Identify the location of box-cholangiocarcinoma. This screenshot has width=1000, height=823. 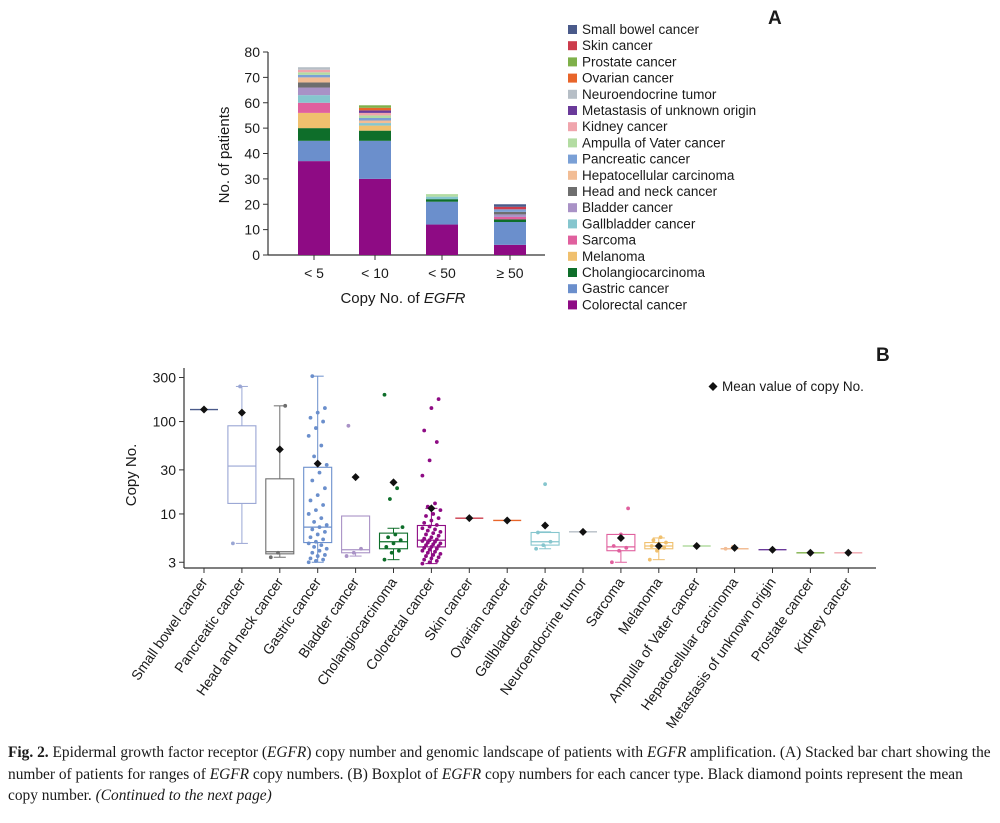
(393, 541).